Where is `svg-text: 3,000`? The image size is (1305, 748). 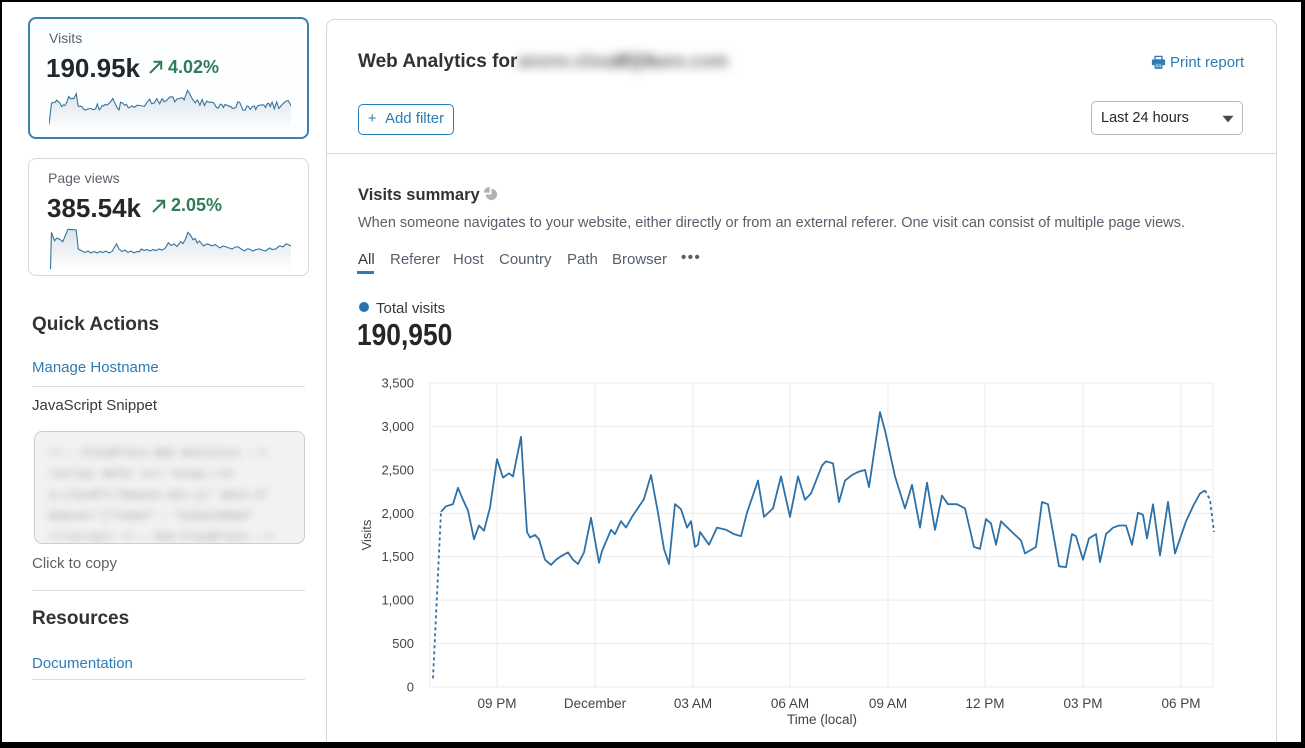 svg-text: 3,000 is located at coordinates (397, 426).